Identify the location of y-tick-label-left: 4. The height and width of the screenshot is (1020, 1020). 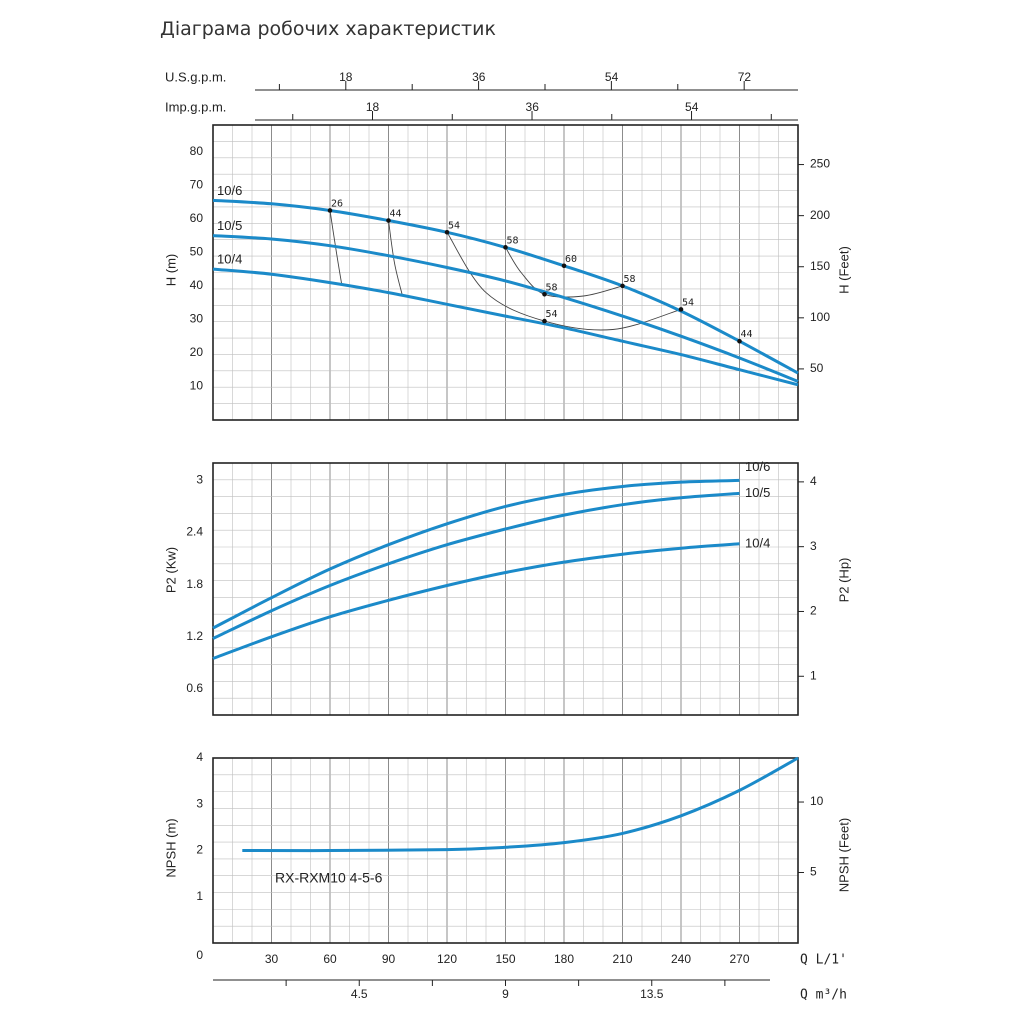
(199, 757).